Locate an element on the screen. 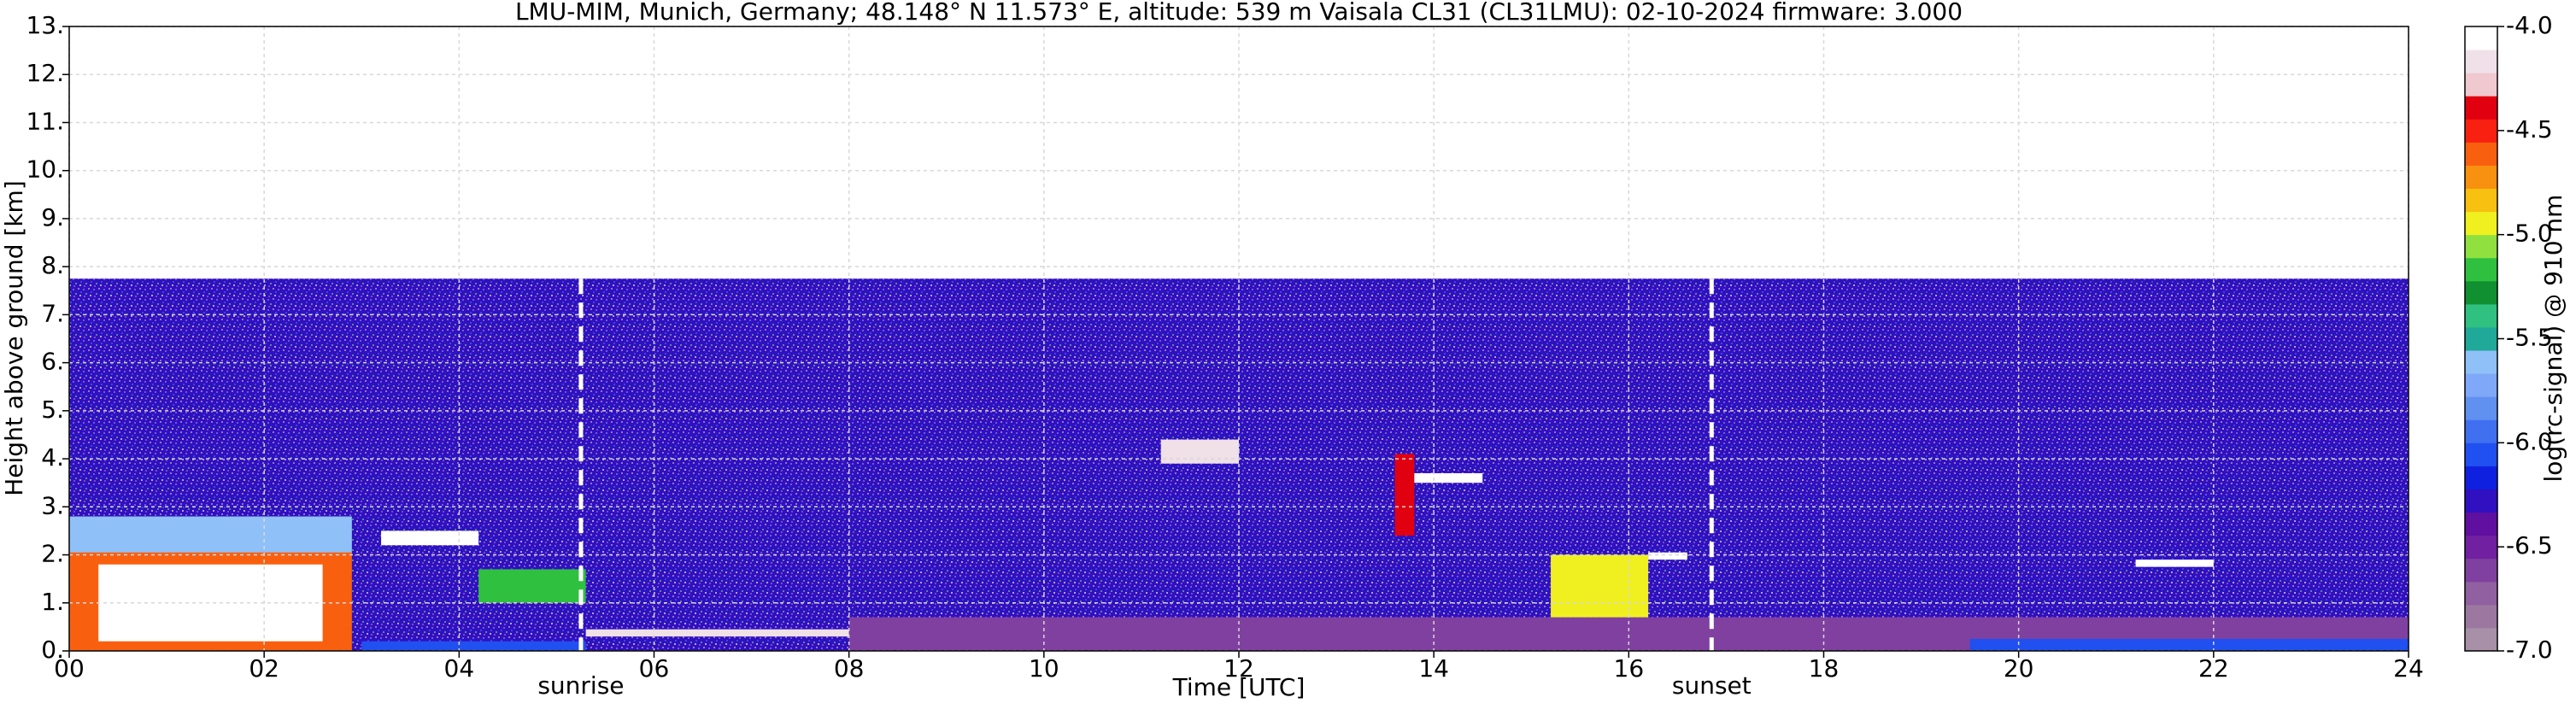 Image resolution: width=2576 pixels, height=709 pixels. colorbar-label: log(rc-signal) @ 910 nm is located at coordinates (2553, 339).